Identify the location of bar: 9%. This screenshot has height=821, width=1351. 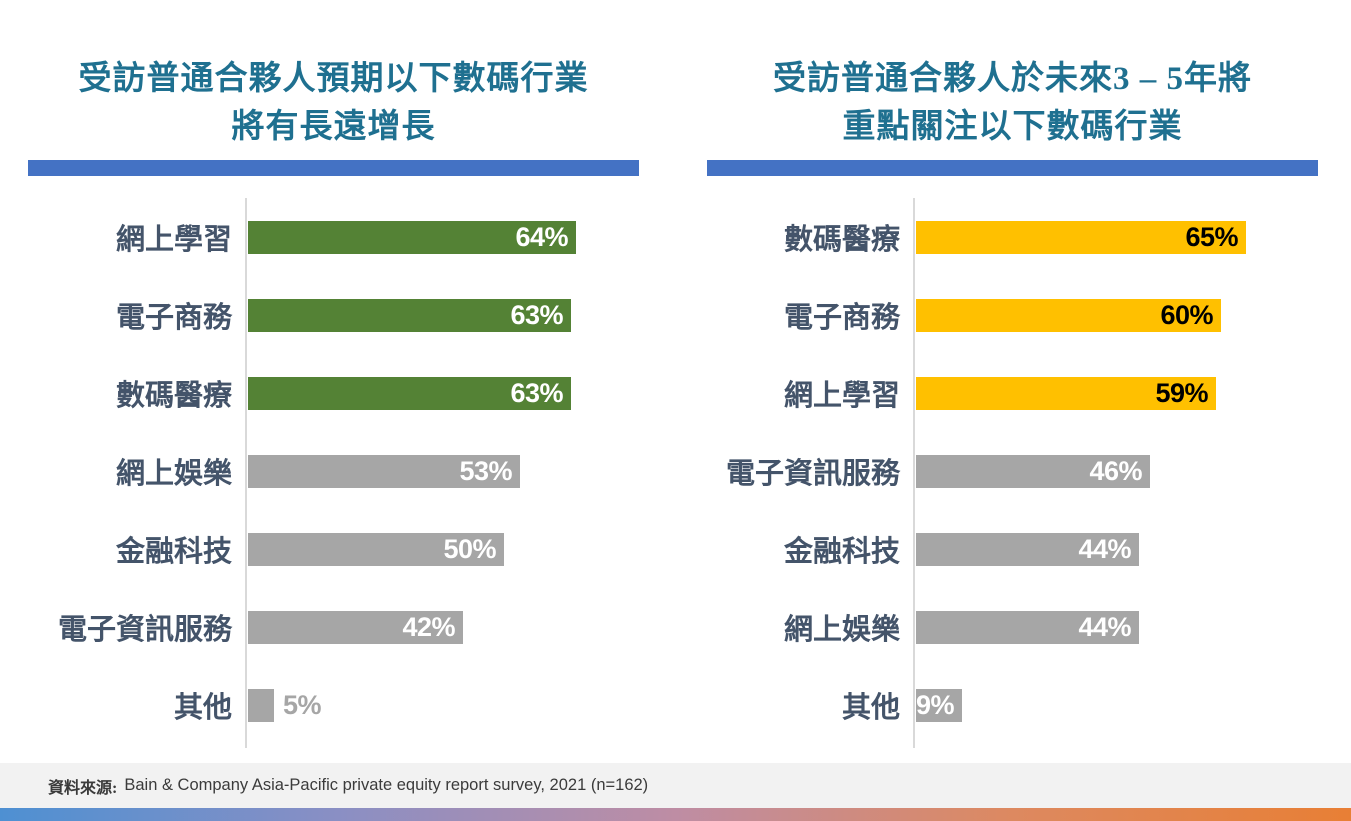
(938, 705).